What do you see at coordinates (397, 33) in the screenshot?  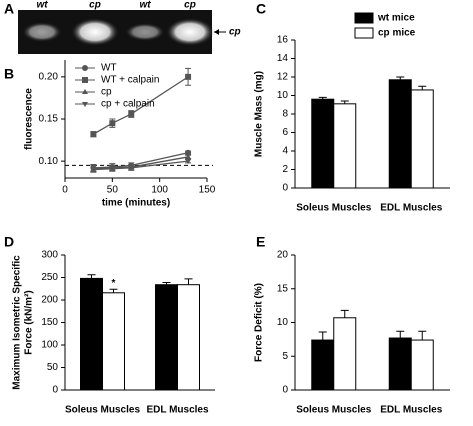 I see `legend-label: cp mice` at bounding box center [397, 33].